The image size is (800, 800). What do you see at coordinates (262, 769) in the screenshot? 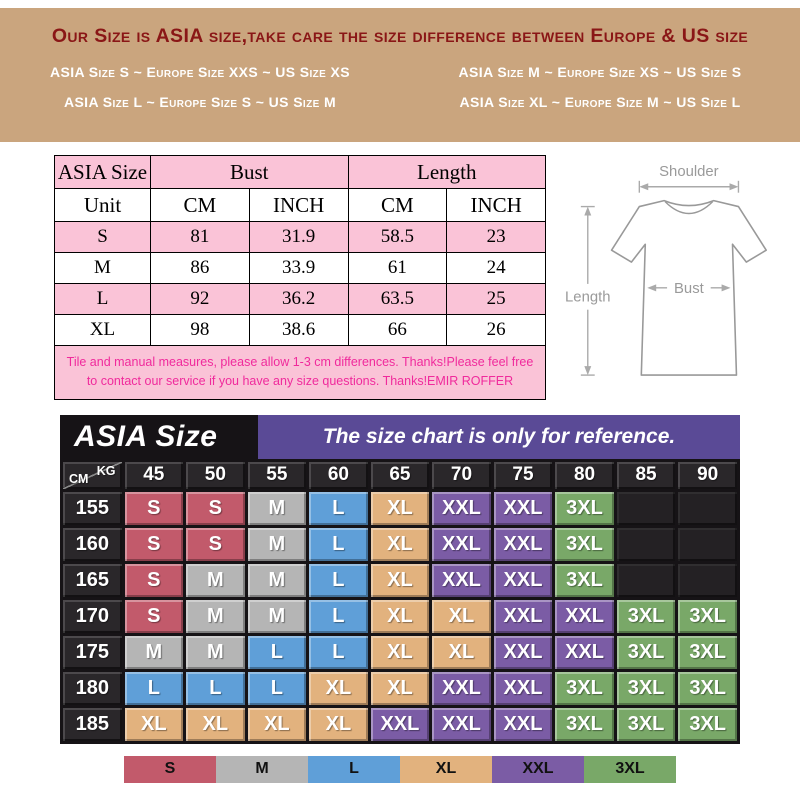
I see `legend-item: M` at bounding box center [262, 769].